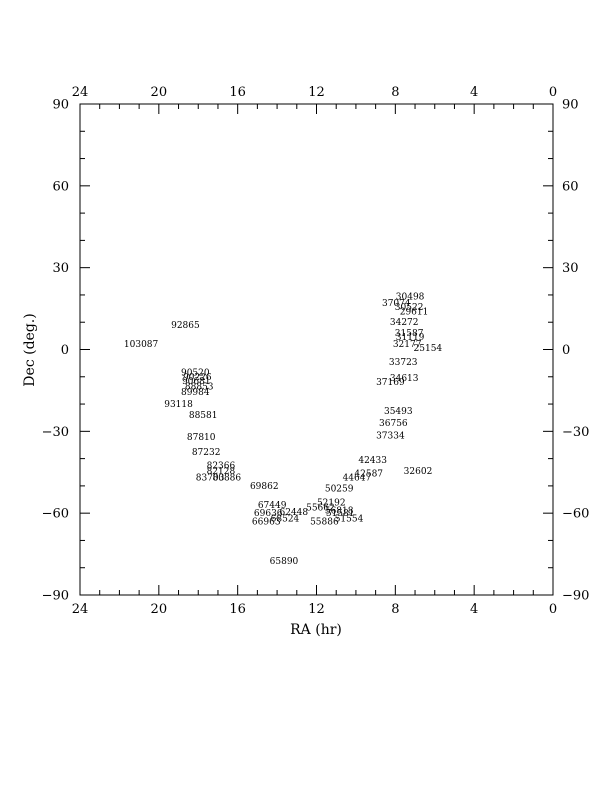  I want to click on data-point-label: 31119, so click(410, 338).